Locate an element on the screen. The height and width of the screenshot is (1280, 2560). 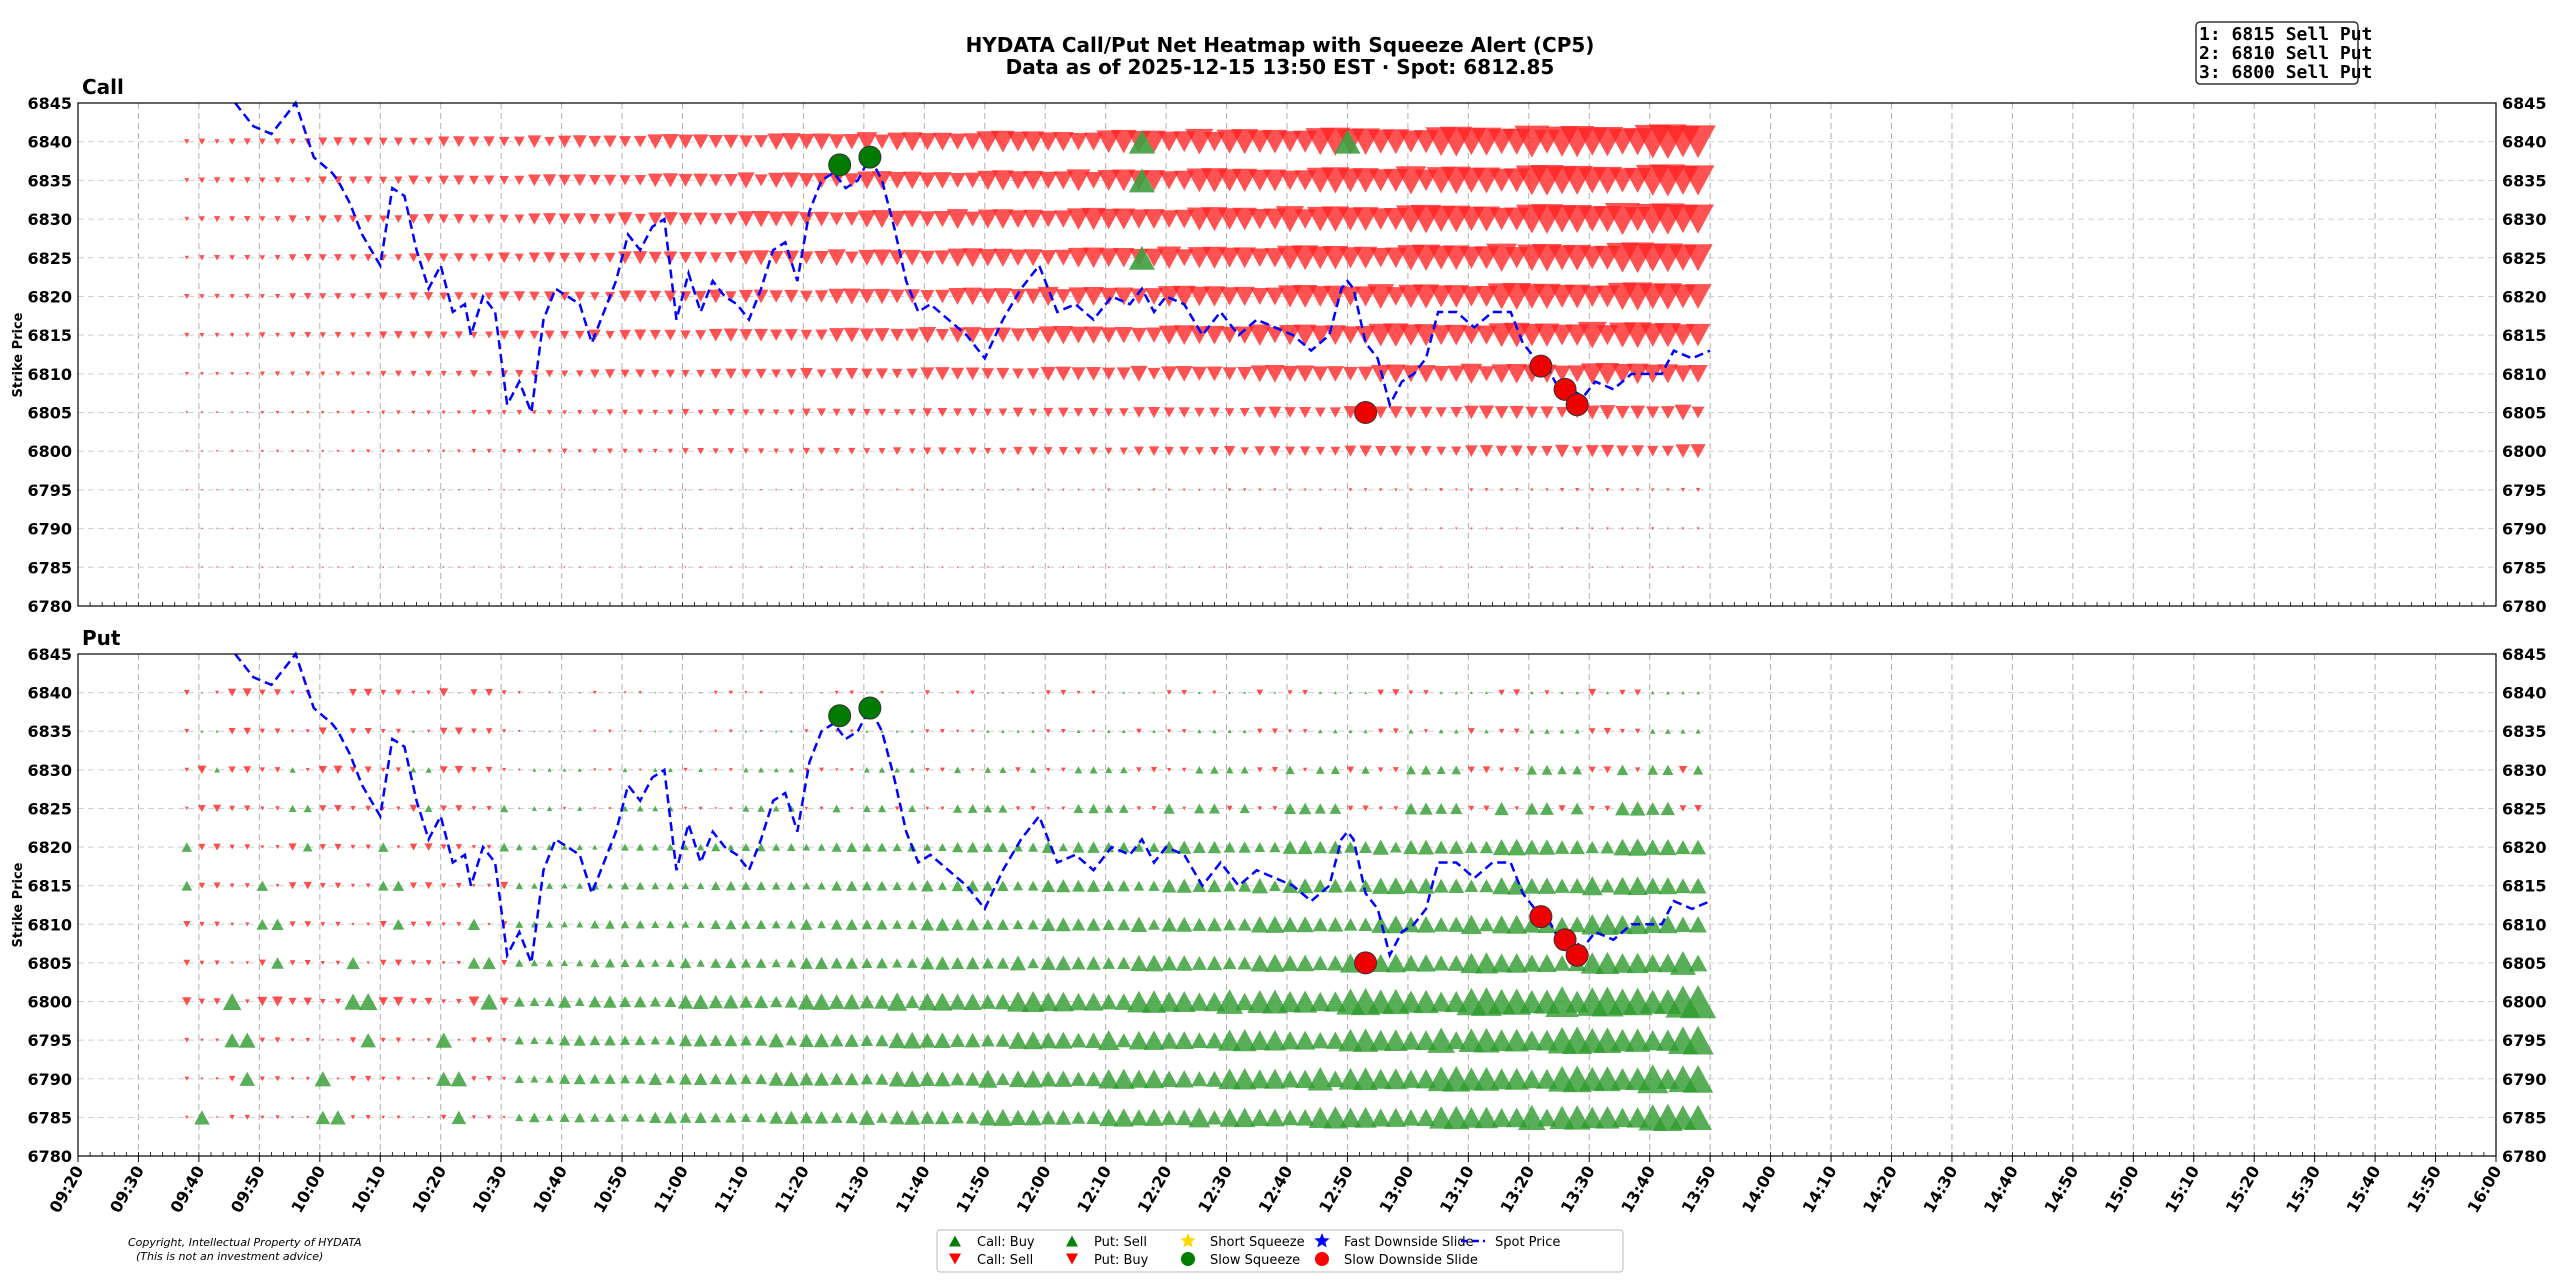
xtick-label: 12:30 is located at coordinates (1215, 1190).